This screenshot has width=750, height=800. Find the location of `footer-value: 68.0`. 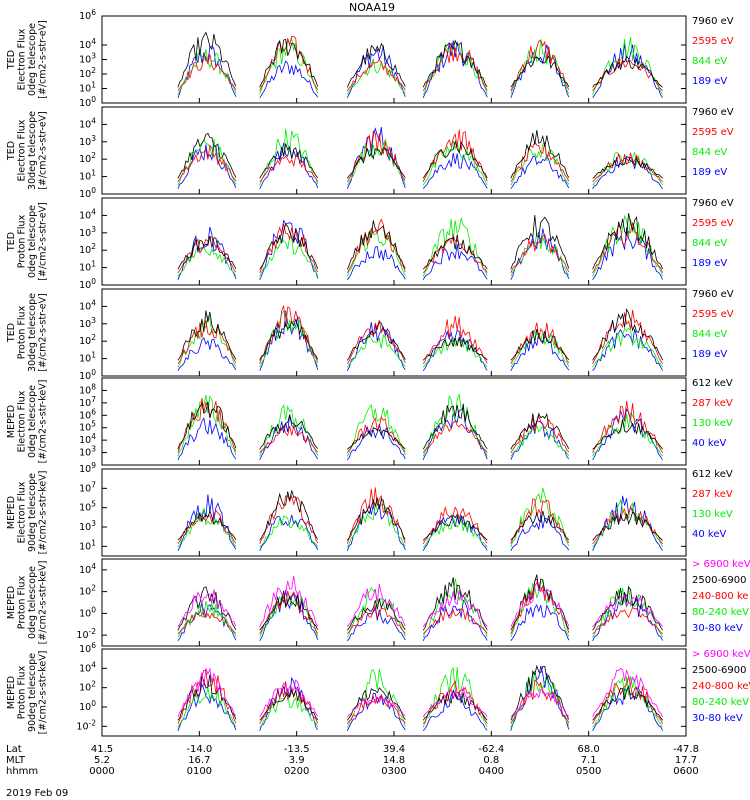

footer-value: 68.0 is located at coordinates (589, 749).